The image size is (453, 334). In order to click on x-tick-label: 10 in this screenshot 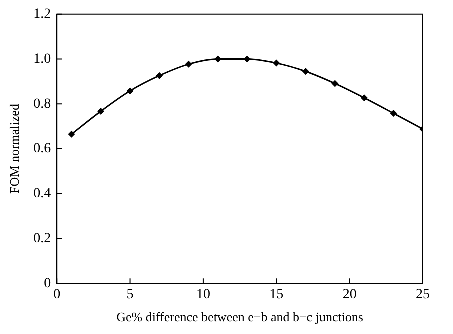, I will do `click(203, 295)`.